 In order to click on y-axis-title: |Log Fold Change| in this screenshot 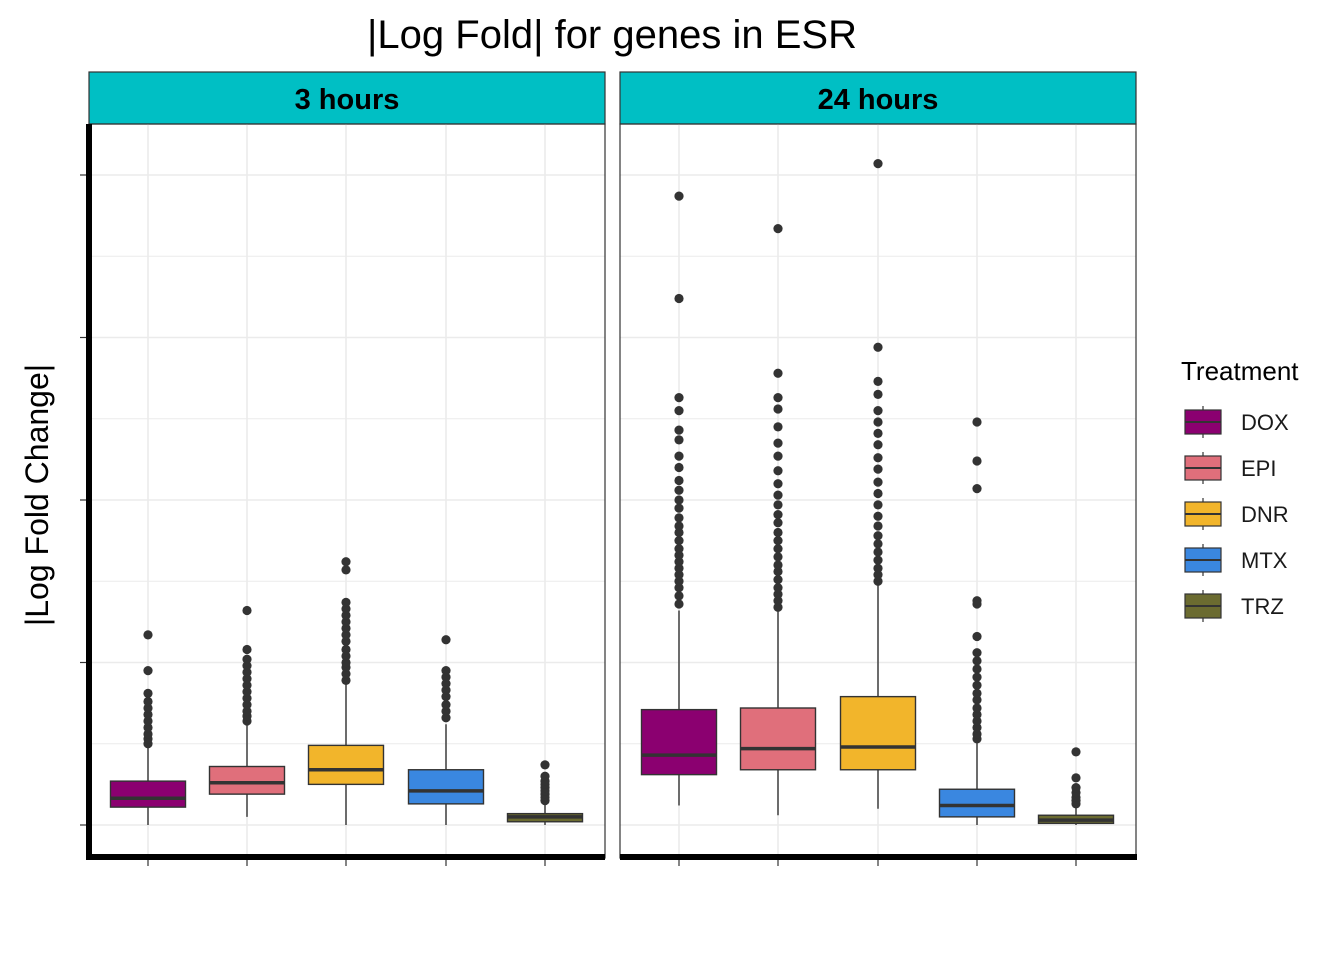, I will do `click(37, 495)`.